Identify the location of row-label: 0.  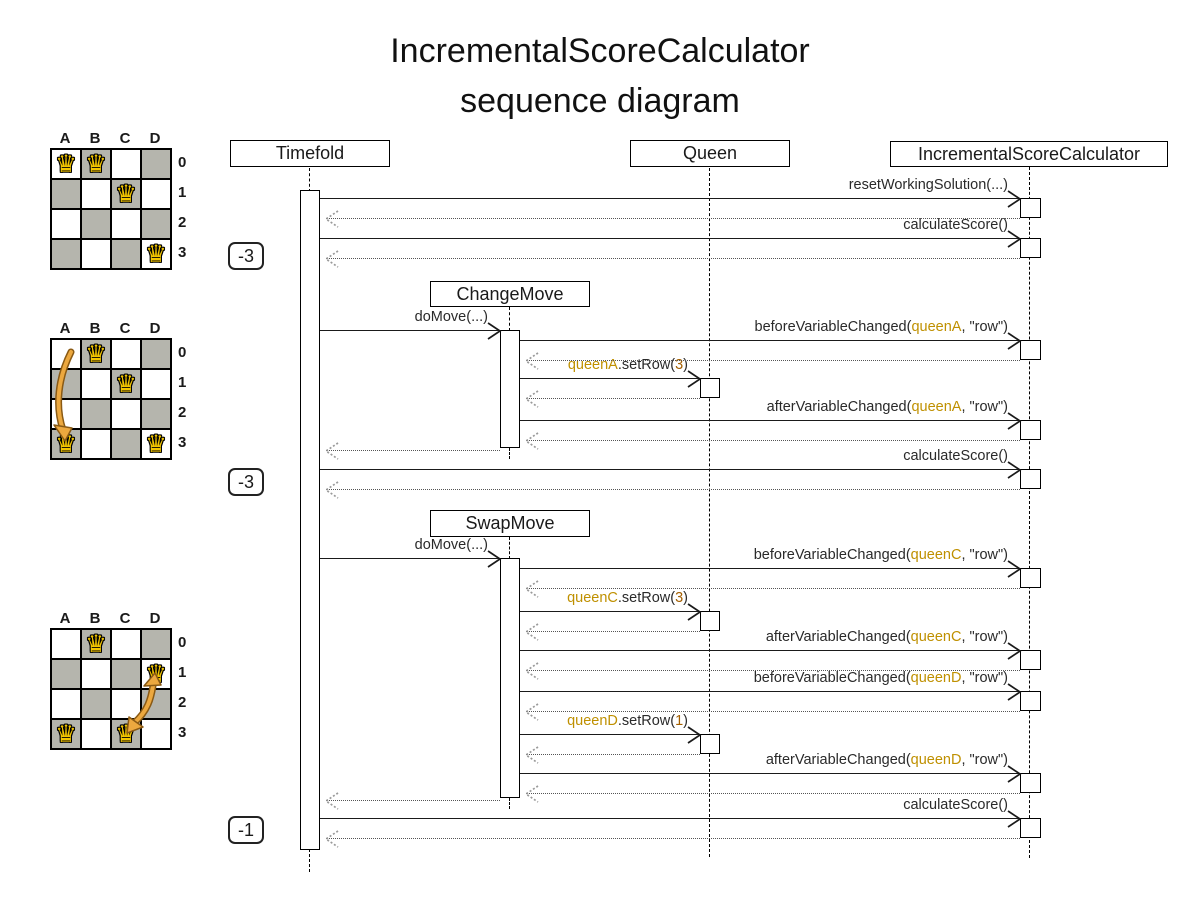
(182, 352).